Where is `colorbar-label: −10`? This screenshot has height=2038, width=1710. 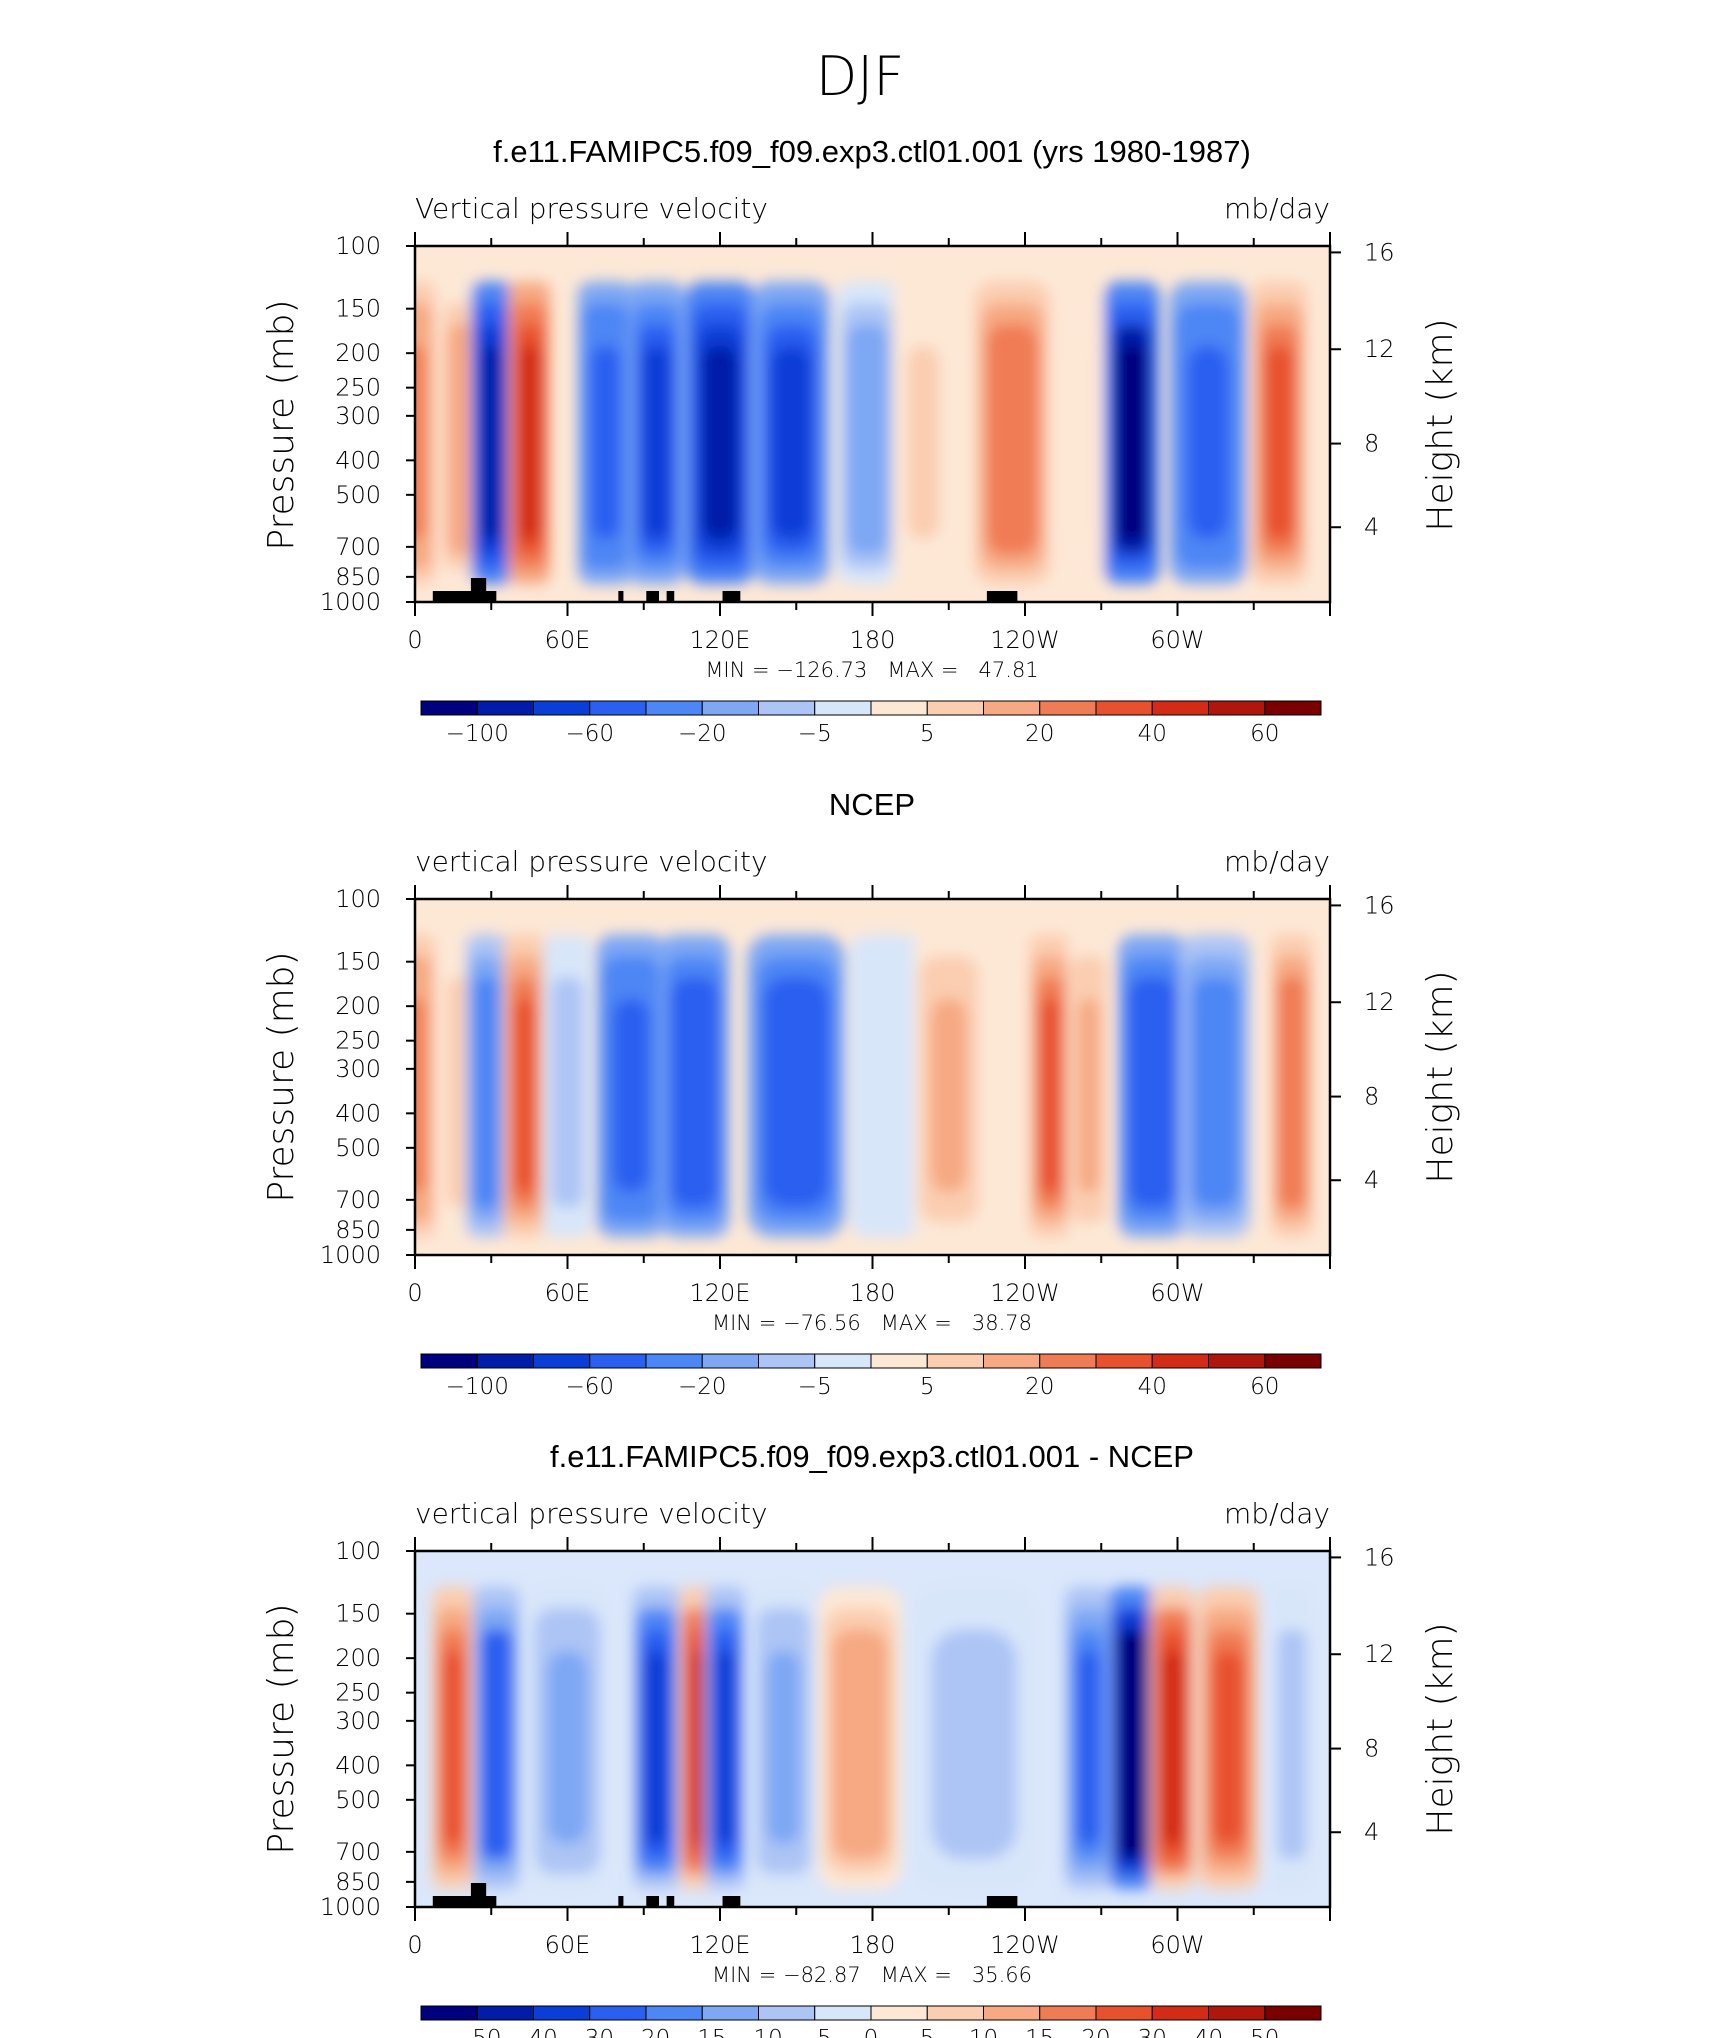
colorbar-label: −10 is located at coordinates (758, 2032).